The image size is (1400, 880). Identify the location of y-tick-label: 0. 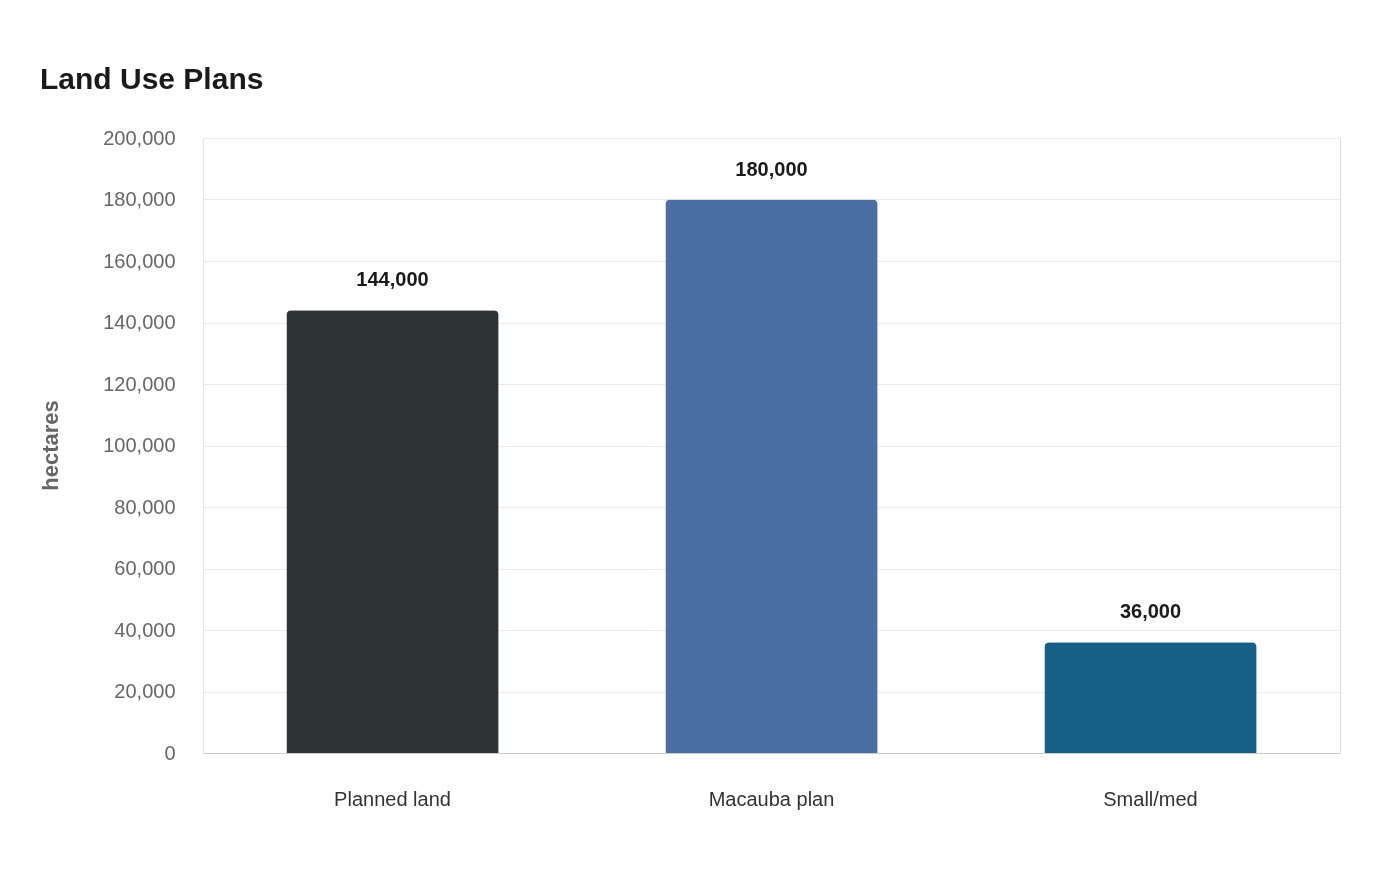
(170, 752).